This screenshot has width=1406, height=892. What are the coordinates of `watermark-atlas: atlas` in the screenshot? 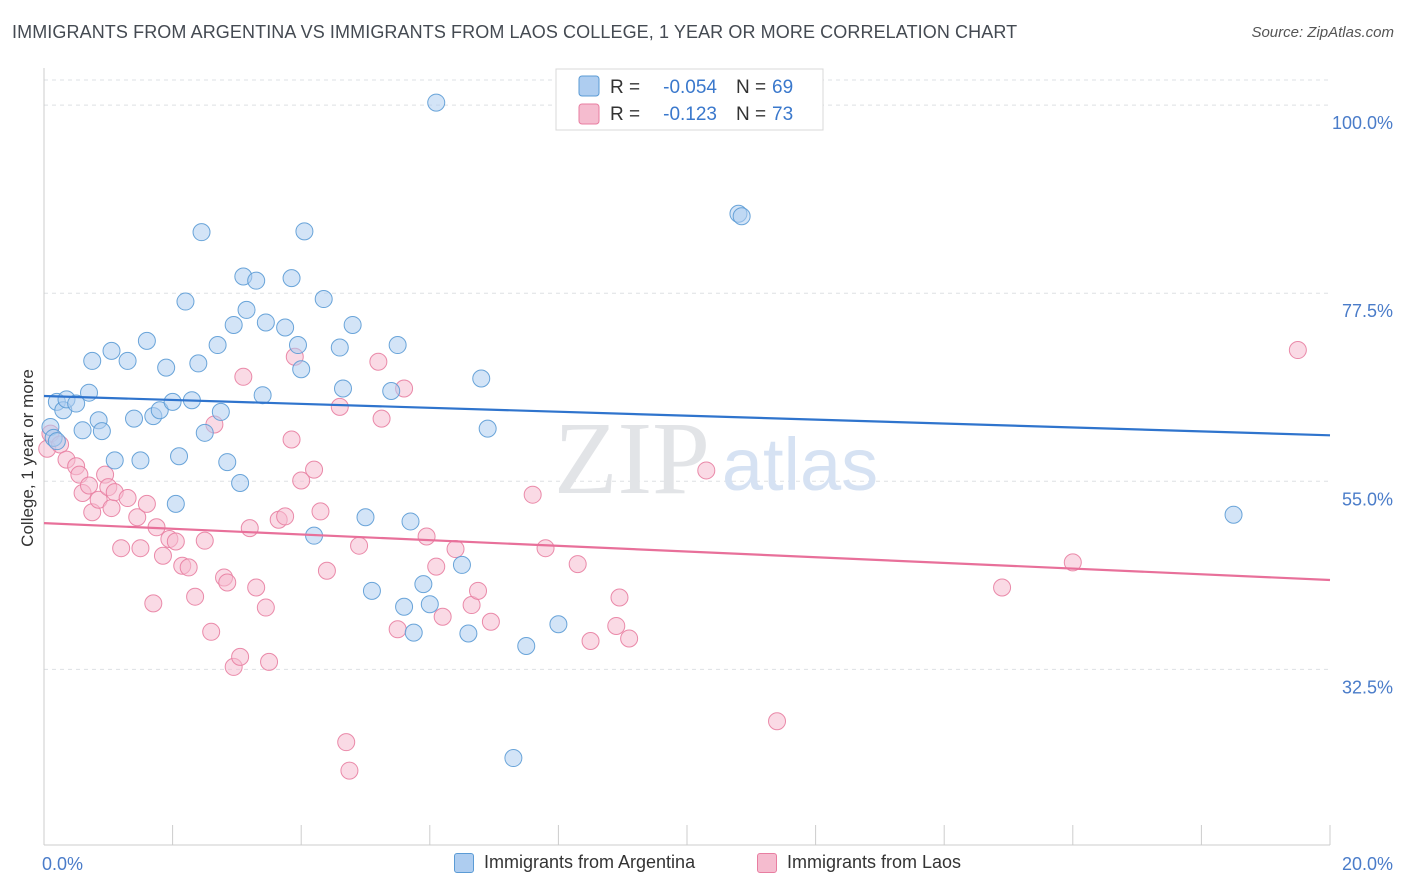 It's located at (800, 464).